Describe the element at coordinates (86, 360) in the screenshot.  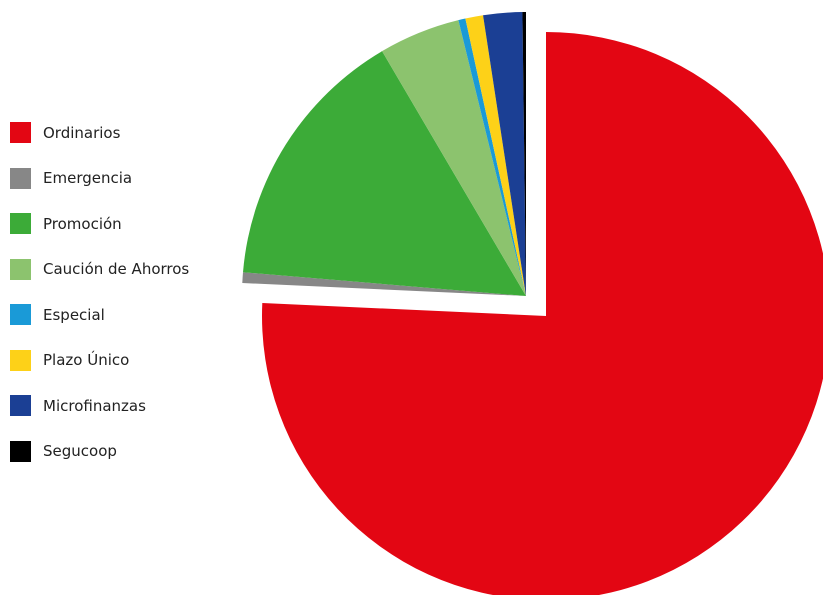
I see `legend-label: Plazo Único` at that location.